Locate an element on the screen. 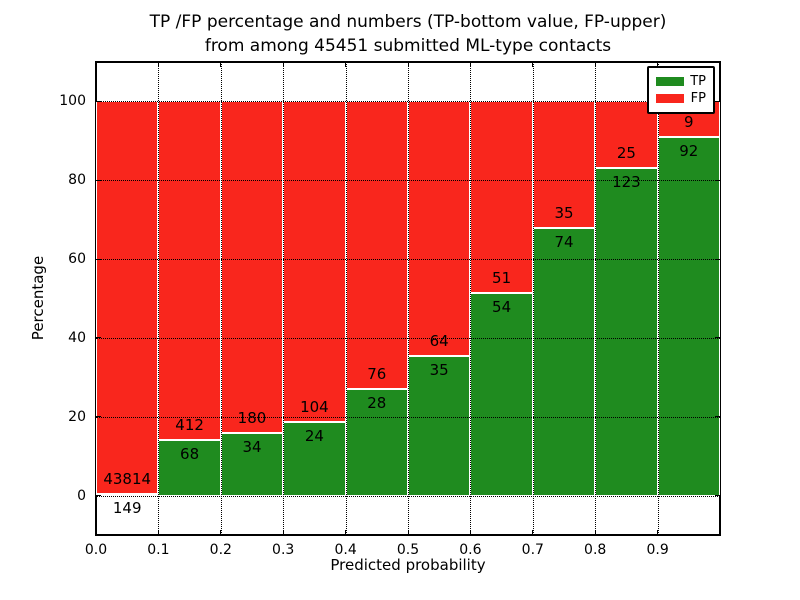 The height and width of the screenshot is (600, 800). bar-label-fp: 25 is located at coordinates (626, 152).